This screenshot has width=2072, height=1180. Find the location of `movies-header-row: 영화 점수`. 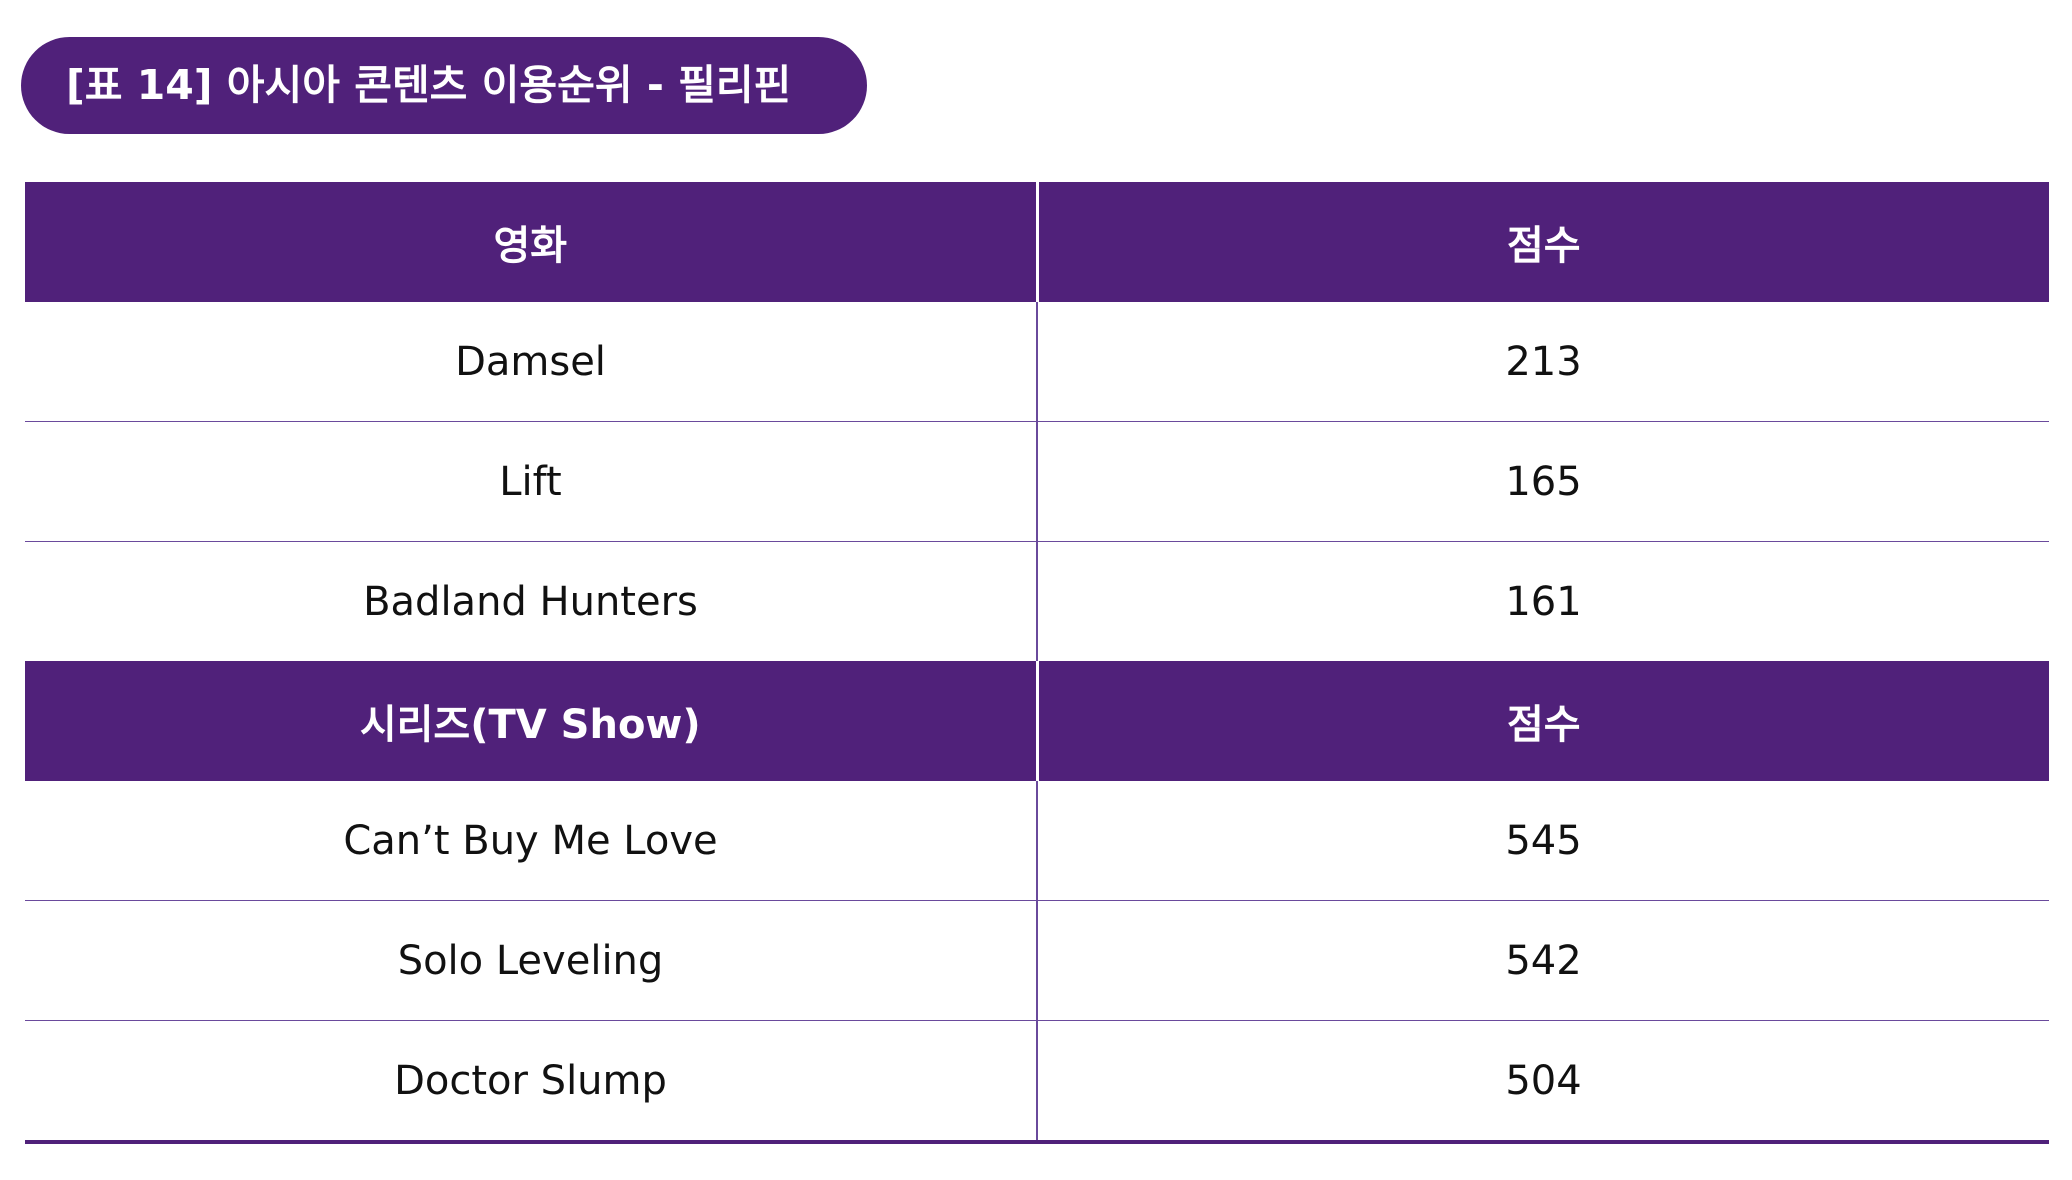

movies-header-row: 영화 점수 is located at coordinates (1037, 242).